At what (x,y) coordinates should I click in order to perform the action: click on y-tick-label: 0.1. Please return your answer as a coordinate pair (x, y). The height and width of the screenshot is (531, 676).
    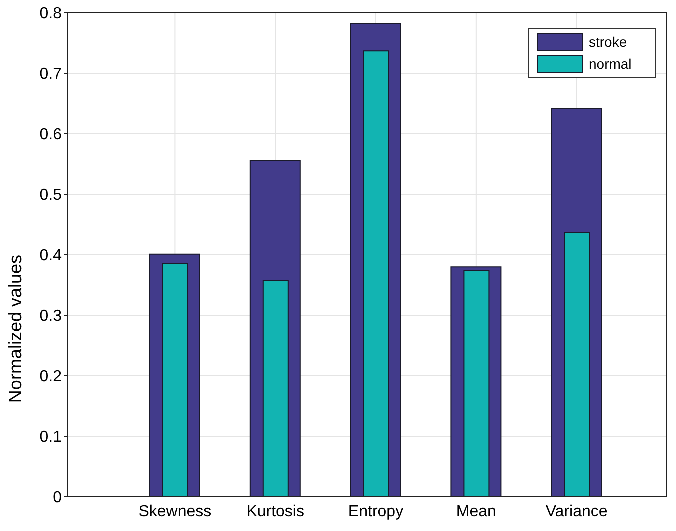
    Looking at the image, I should click on (51, 437).